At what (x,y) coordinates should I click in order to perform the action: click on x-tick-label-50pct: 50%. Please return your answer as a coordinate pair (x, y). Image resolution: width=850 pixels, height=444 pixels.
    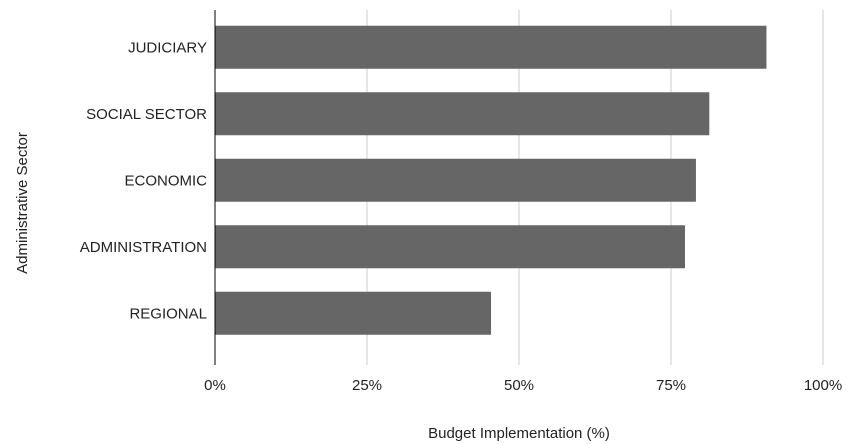
    Looking at the image, I should click on (519, 385).